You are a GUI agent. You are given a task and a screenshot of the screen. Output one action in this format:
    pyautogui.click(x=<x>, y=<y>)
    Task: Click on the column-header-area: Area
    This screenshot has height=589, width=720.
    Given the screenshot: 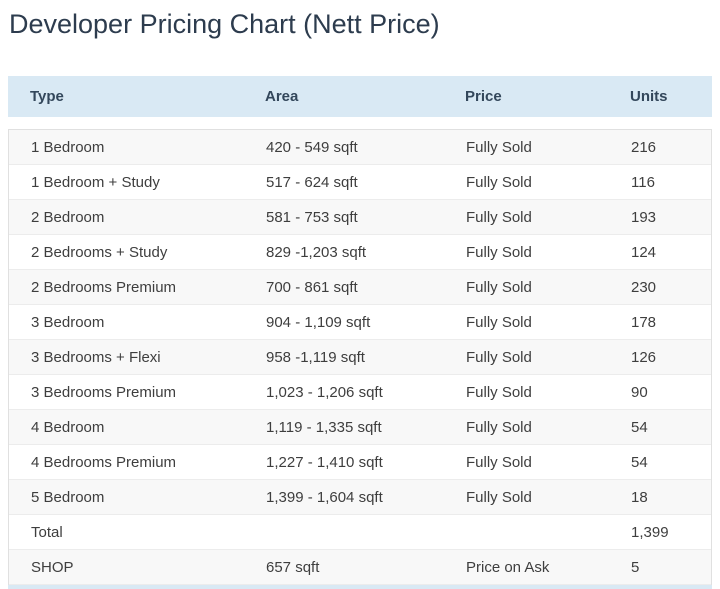 What is the action you would take?
    pyautogui.click(x=282, y=96)
    